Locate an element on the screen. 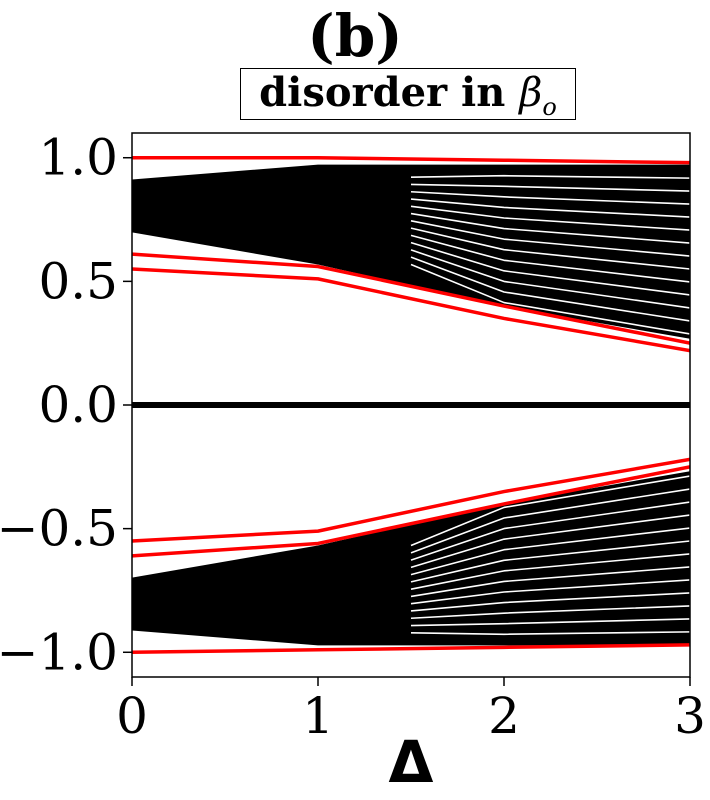 The image size is (710, 800). x-tick-label: 1 is located at coordinates (318, 716).